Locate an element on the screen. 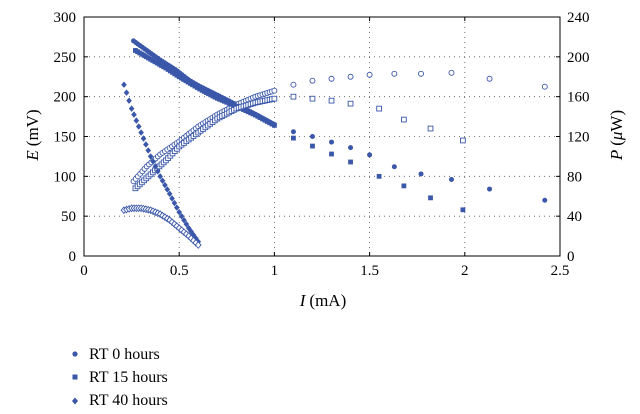 The image size is (640, 414). legend-item-0: RT 0 hours is located at coordinates (116, 354).